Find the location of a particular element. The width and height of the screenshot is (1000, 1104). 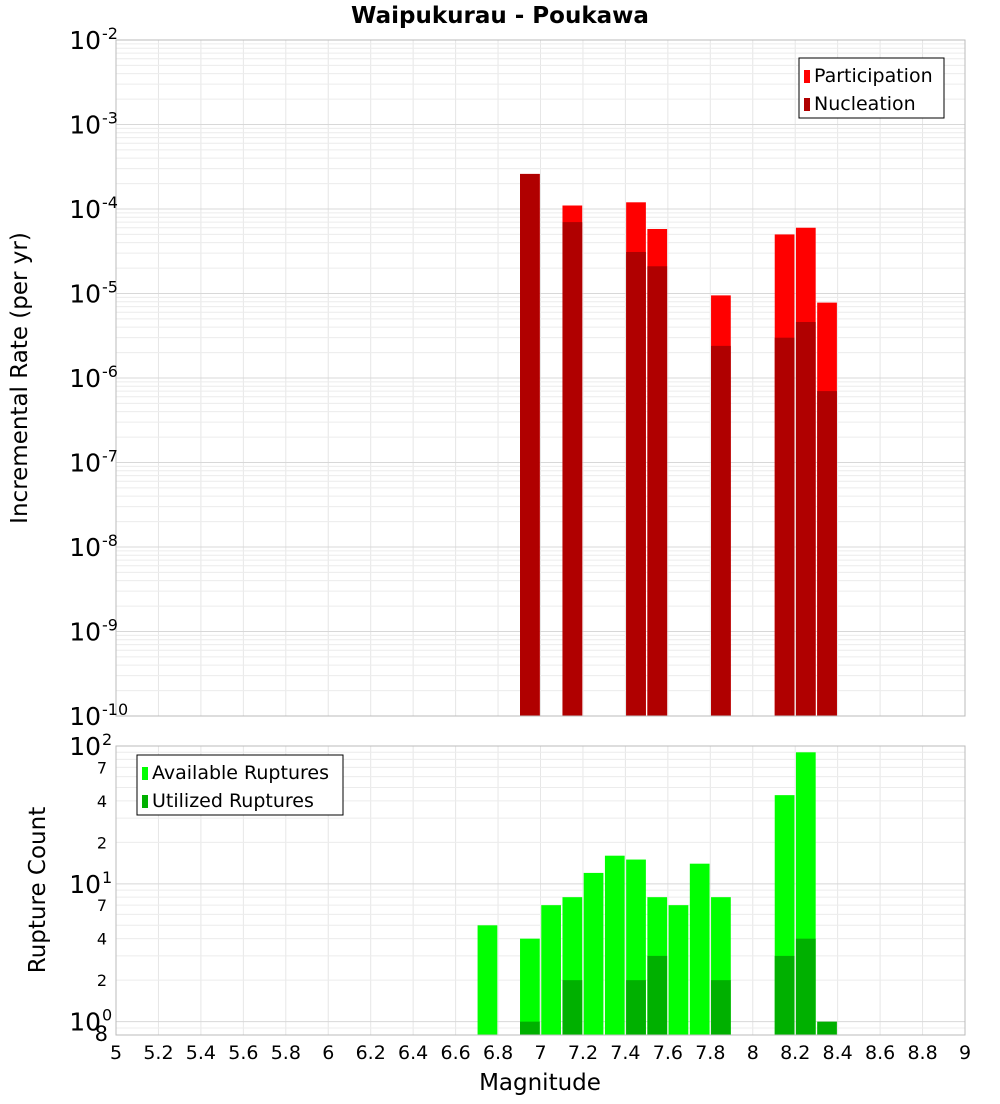

bottom-y-tick-exponent: 2 is located at coordinates (107, 739).